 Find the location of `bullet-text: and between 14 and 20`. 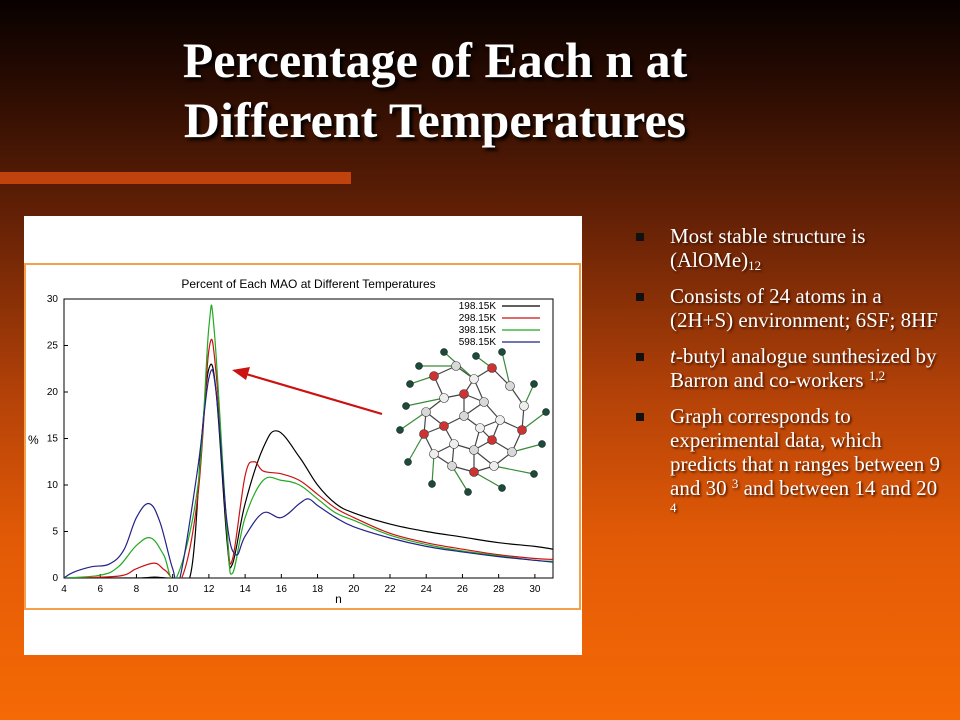

bullet-text: and between 14 and 20 is located at coordinates (838, 488).